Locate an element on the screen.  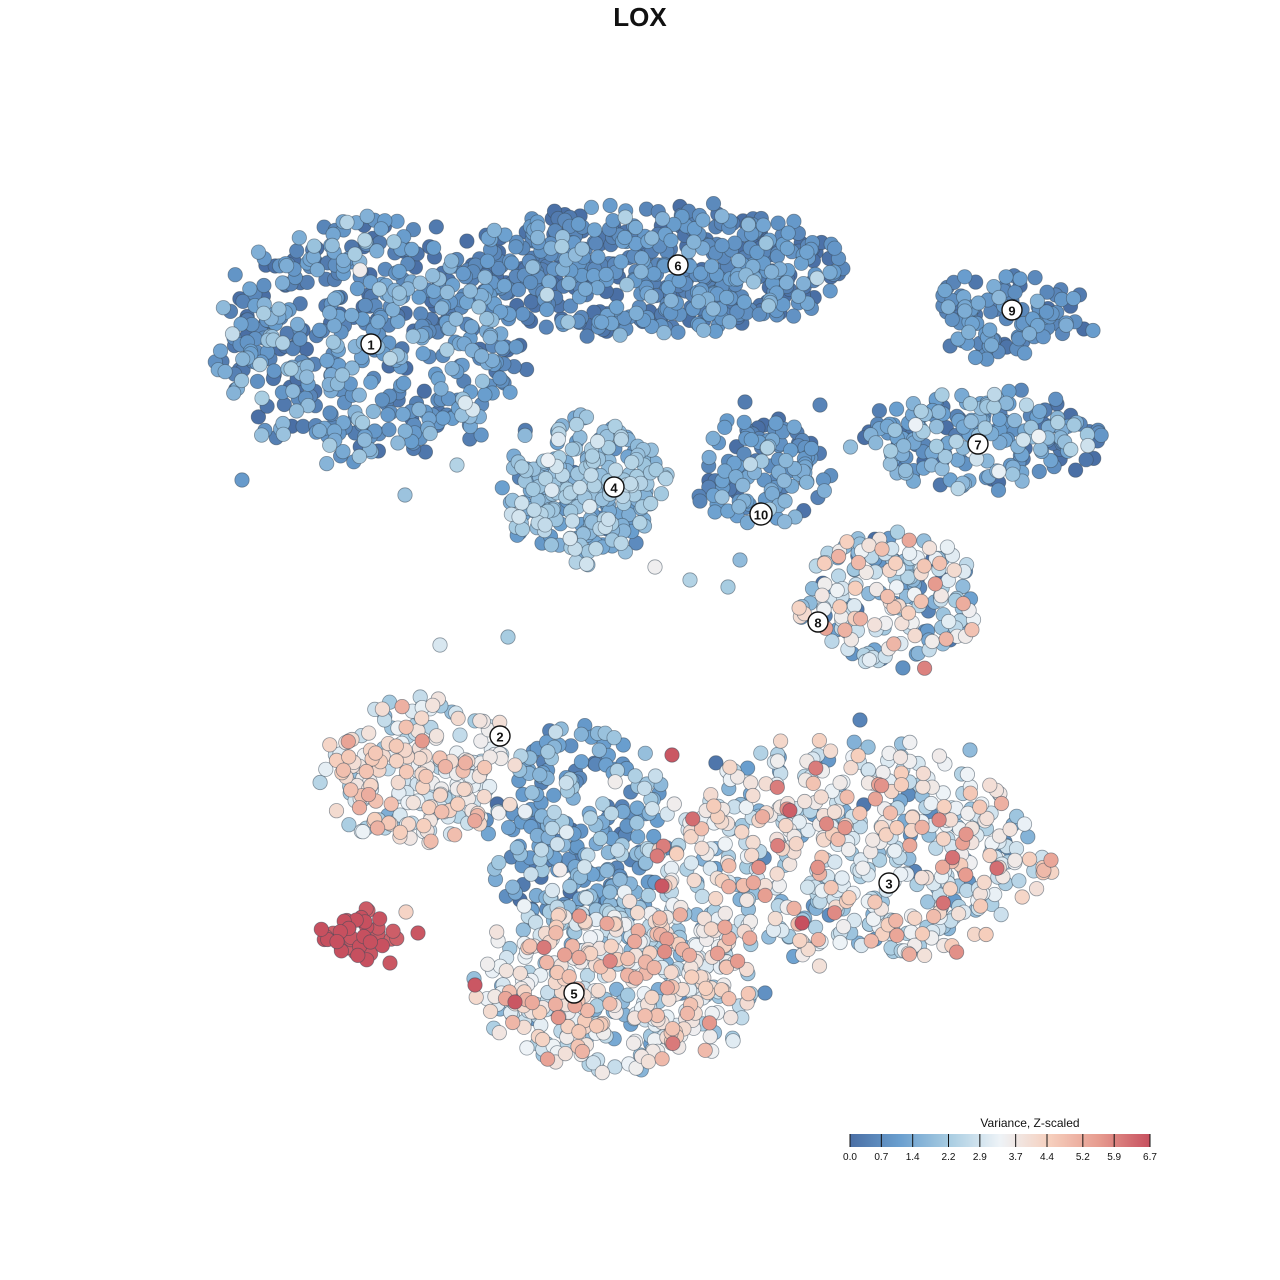
cluster-label-text: 10 is located at coordinates (761, 515).